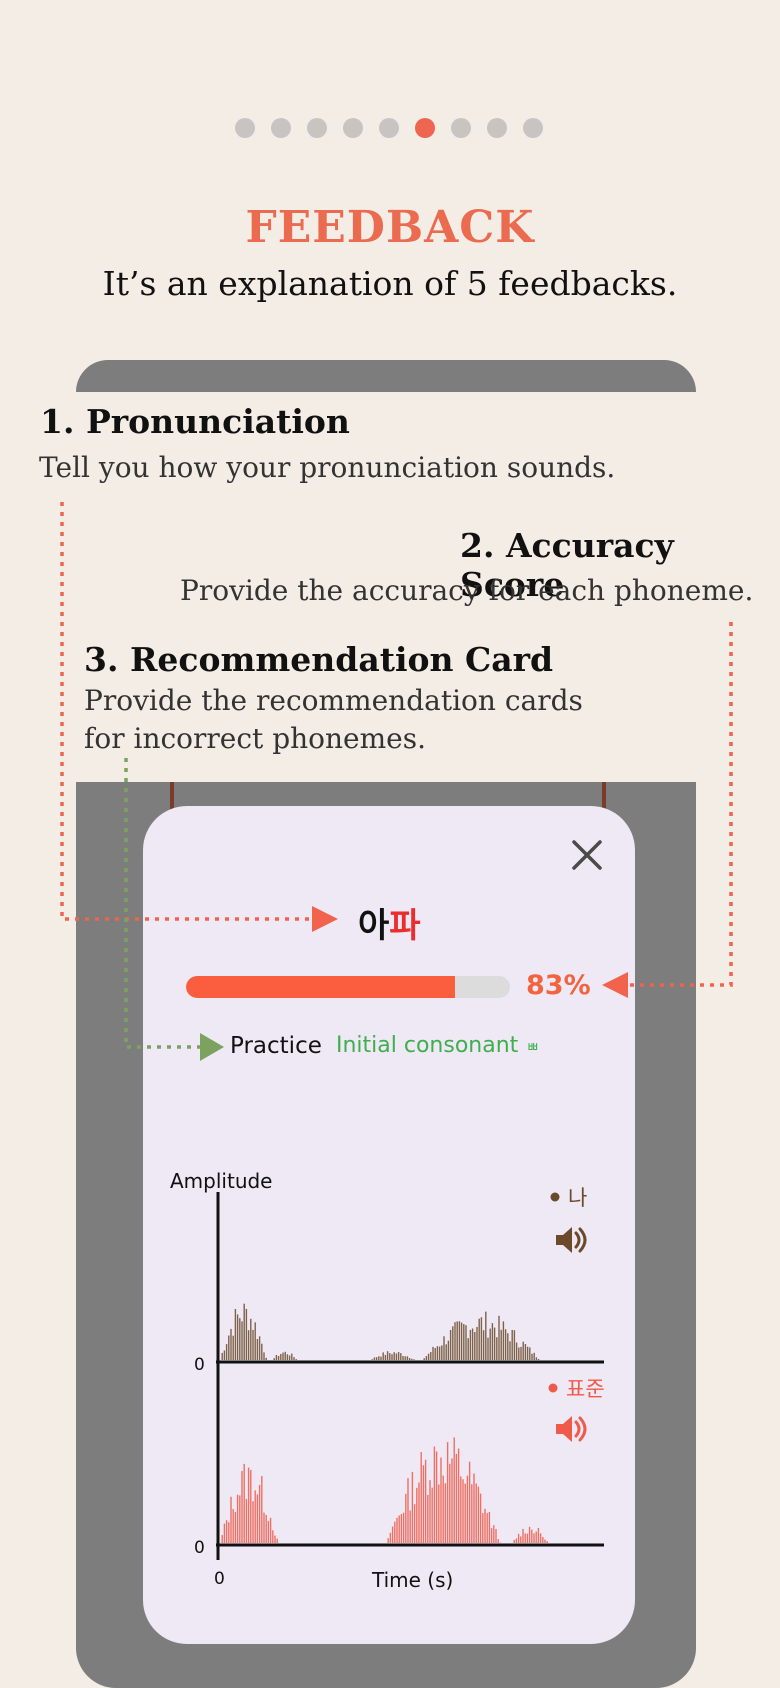 The image size is (780, 1688). Describe the element at coordinates (374, 926) in the screenshot. I see `word-syllable: 아` at that location.